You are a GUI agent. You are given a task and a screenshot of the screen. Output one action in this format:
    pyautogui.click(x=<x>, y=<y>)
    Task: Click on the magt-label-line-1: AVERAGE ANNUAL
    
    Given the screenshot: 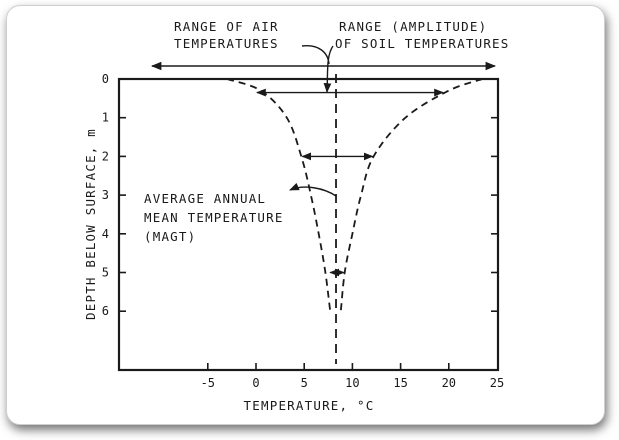 What is the action you would take?
    pyautogui.click(x=205, y=198)
    